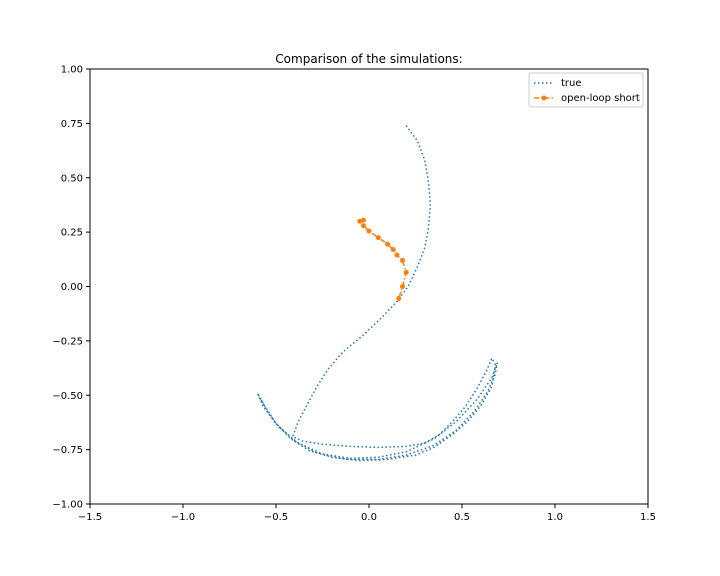  Describe the element at coordinates (555, 517) in the screenshot. I see `x-tick-label: 1.0` at that location.